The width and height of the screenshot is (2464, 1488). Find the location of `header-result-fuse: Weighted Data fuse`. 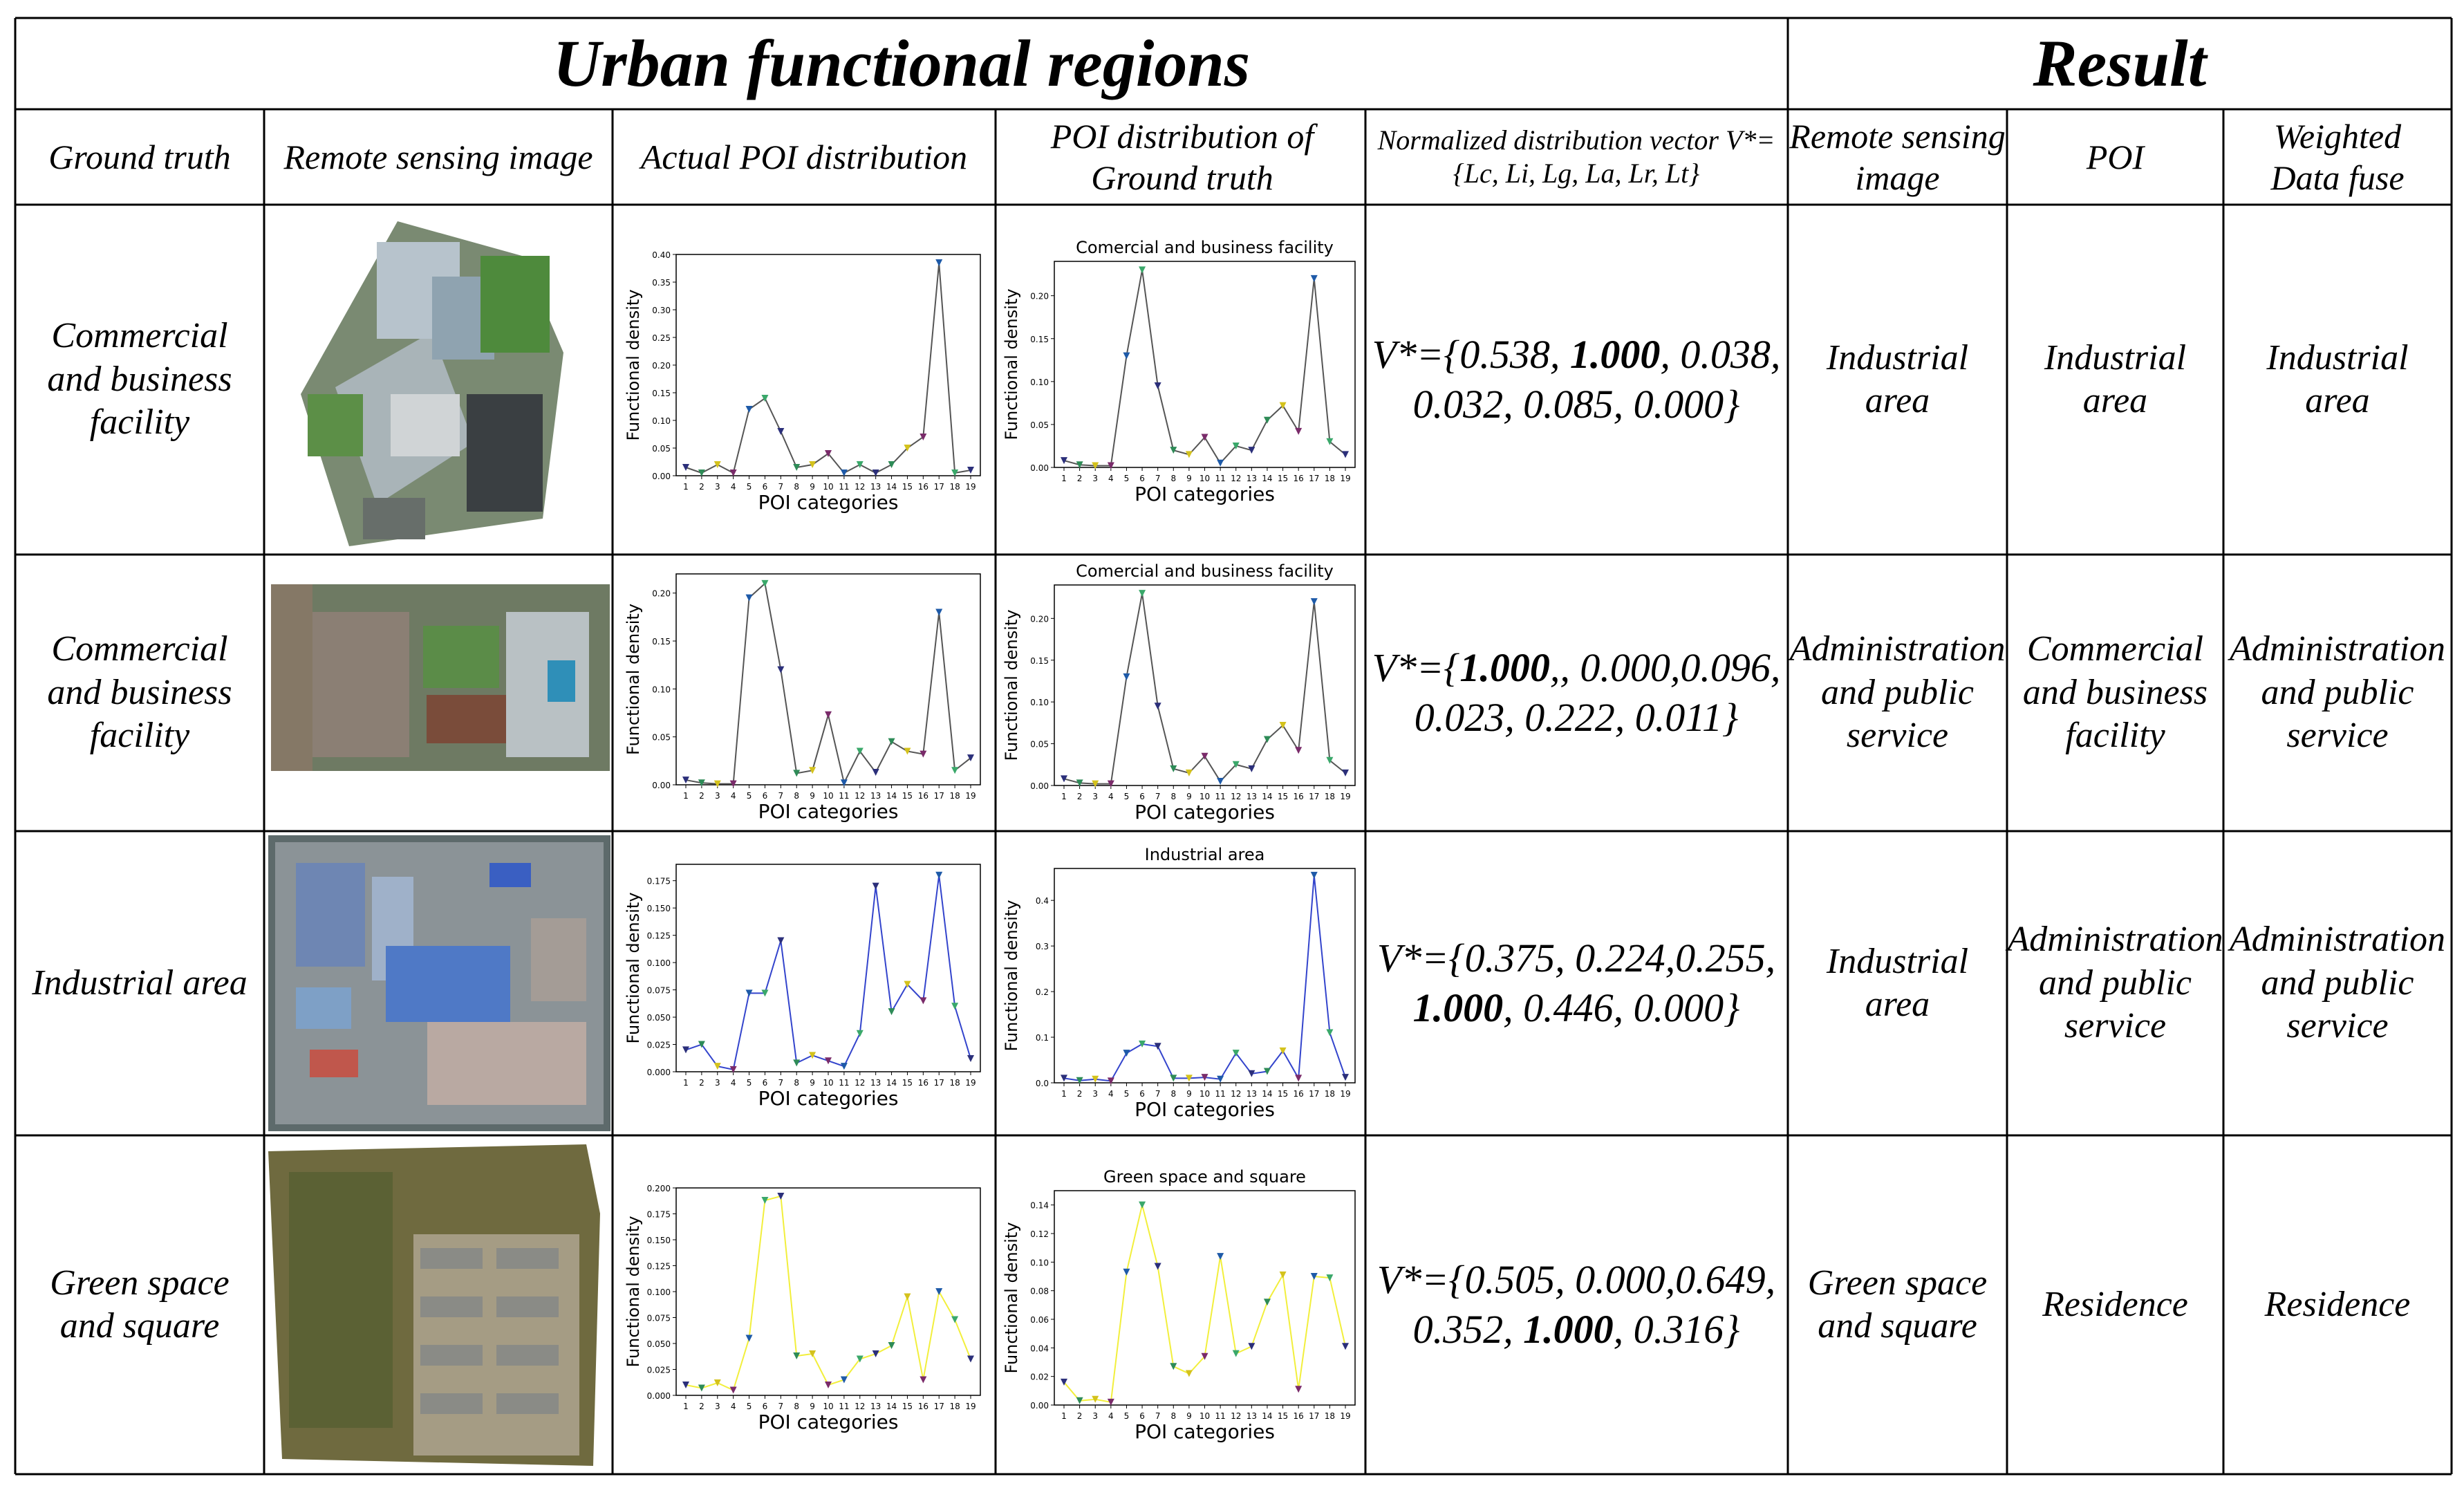

header-result-fuse: Weighted Data fuse is located at coordinates (2337, 157).